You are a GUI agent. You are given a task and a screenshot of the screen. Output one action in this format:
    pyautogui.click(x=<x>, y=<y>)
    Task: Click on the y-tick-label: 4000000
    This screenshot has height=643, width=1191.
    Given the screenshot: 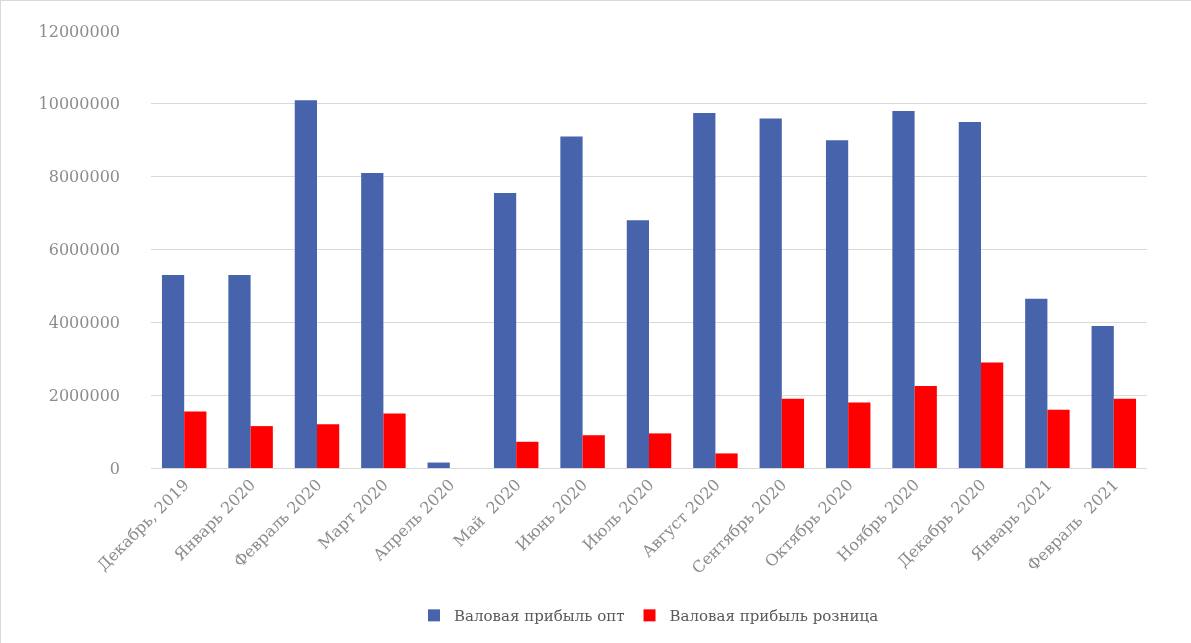 What is the action you would take?
    pyautogui.click(x=84, y=322)
    